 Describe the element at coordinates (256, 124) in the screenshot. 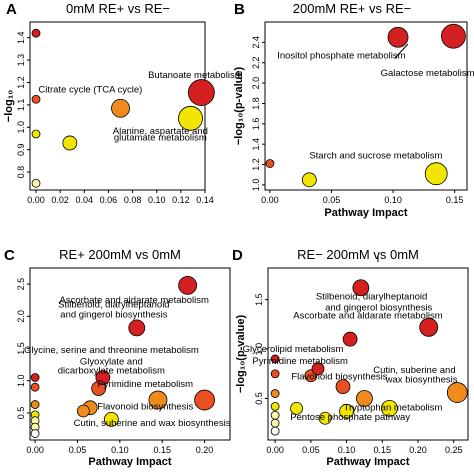

I see `y-tick-label: 1.6` at that location.